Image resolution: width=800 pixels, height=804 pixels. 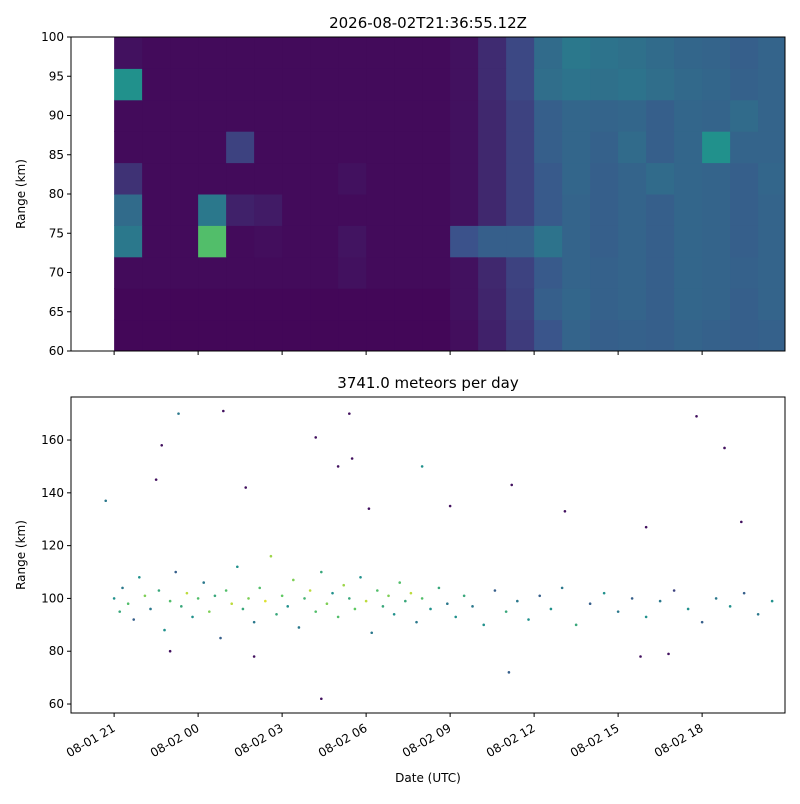 What do you see at coordinates (21, 194) in the screenshot?
I see `y-axis-label: Range (km)` at bounding box center [21, 194].